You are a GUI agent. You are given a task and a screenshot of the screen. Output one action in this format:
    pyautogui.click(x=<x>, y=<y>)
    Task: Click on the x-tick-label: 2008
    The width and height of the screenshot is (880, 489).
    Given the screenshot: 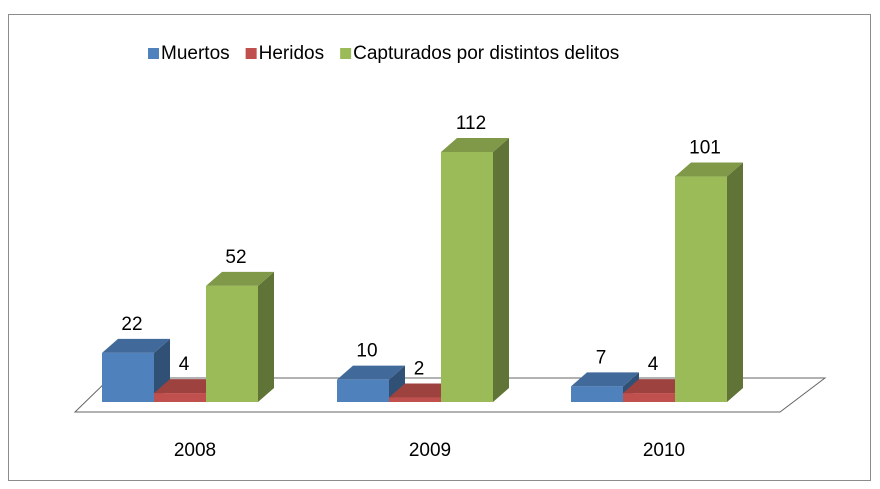 What is the action you would take?
    pyautogui.click(x=195, y=450)
    